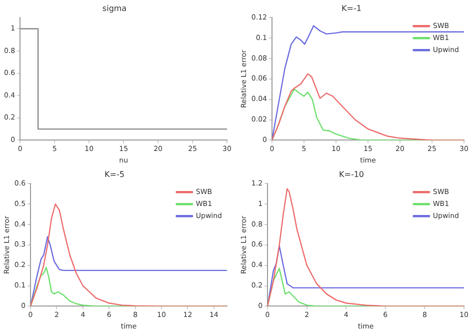 The height and width of the screenshot is (333, 474). I want to click on chart-title: K=-10, so click(351, 174).